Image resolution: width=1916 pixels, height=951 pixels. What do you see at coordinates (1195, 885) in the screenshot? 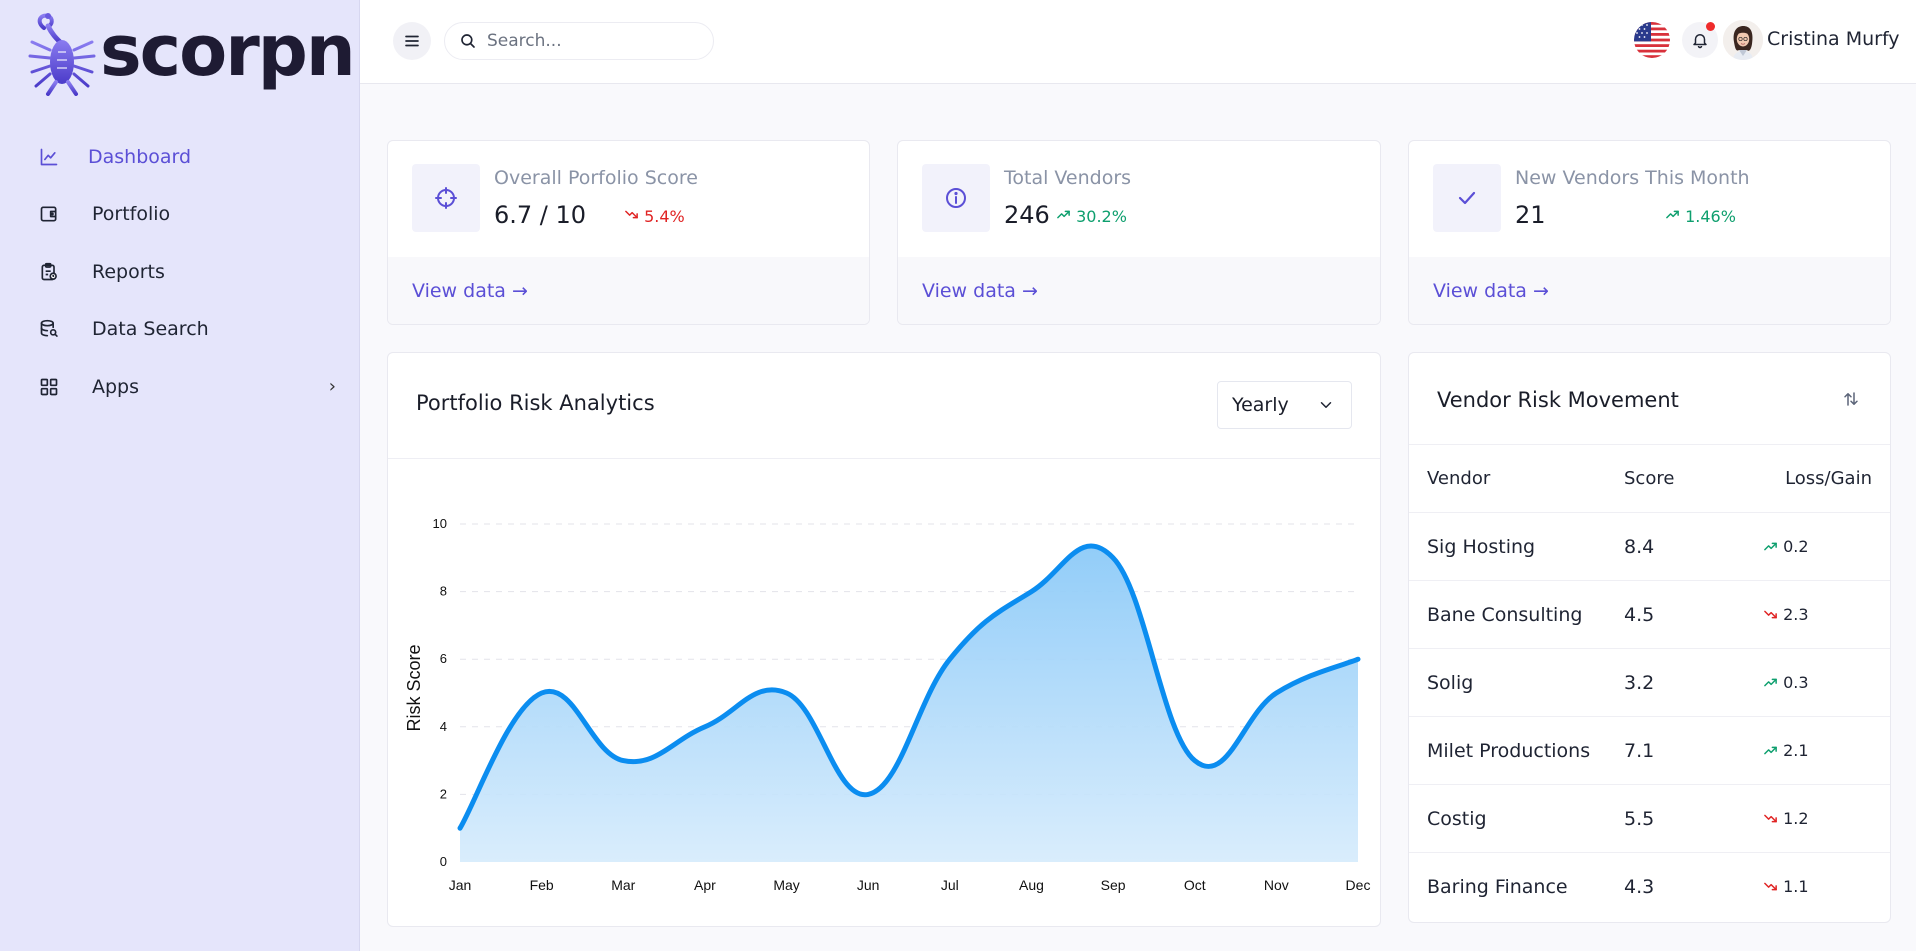
I see `x-tick-label: Oct` at bounding box center [1195, 885].